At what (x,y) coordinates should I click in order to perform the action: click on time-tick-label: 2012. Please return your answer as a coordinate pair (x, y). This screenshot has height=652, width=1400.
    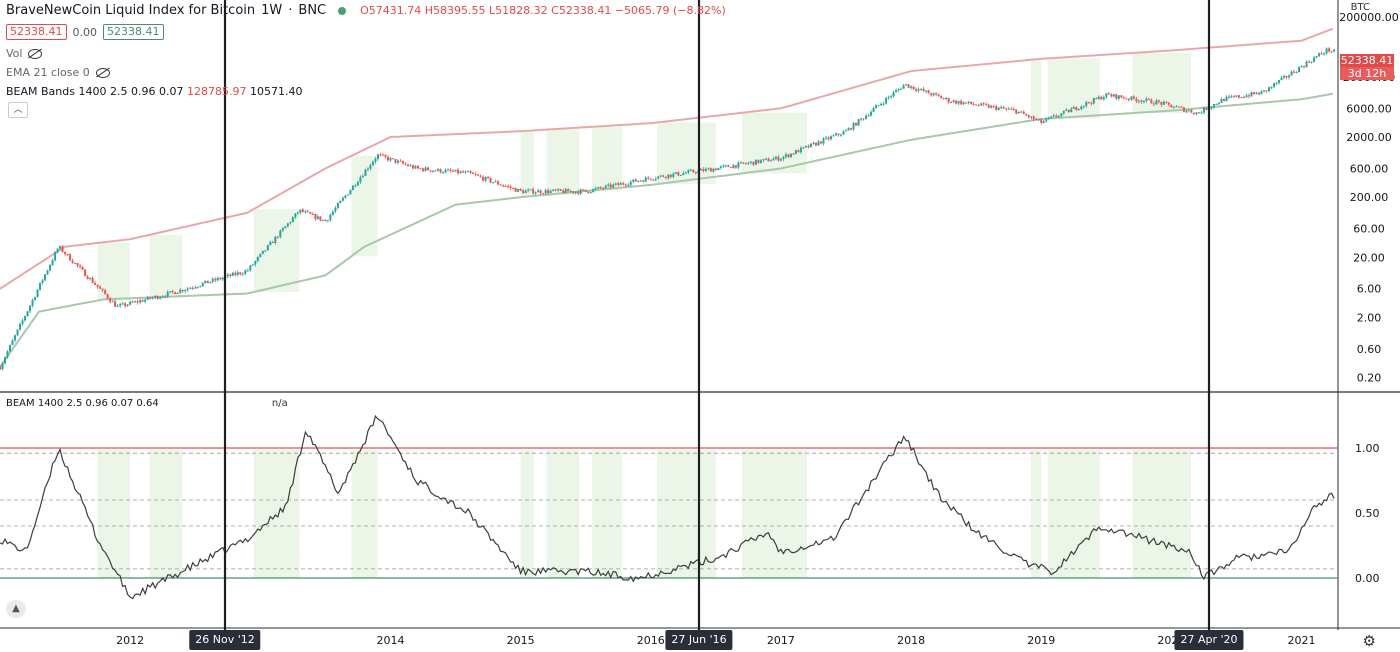
    Looking at the image, I should click on (130, 640).